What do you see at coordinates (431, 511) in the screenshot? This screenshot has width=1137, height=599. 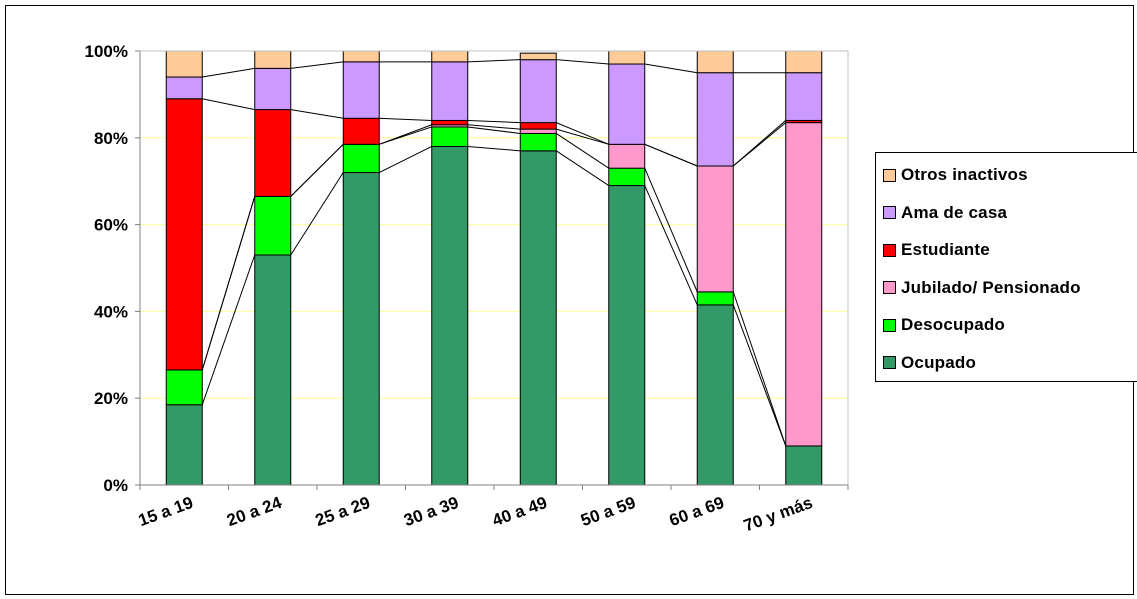 I see `x-tick-label: 30 a 39` at bounding box center [431, 511].